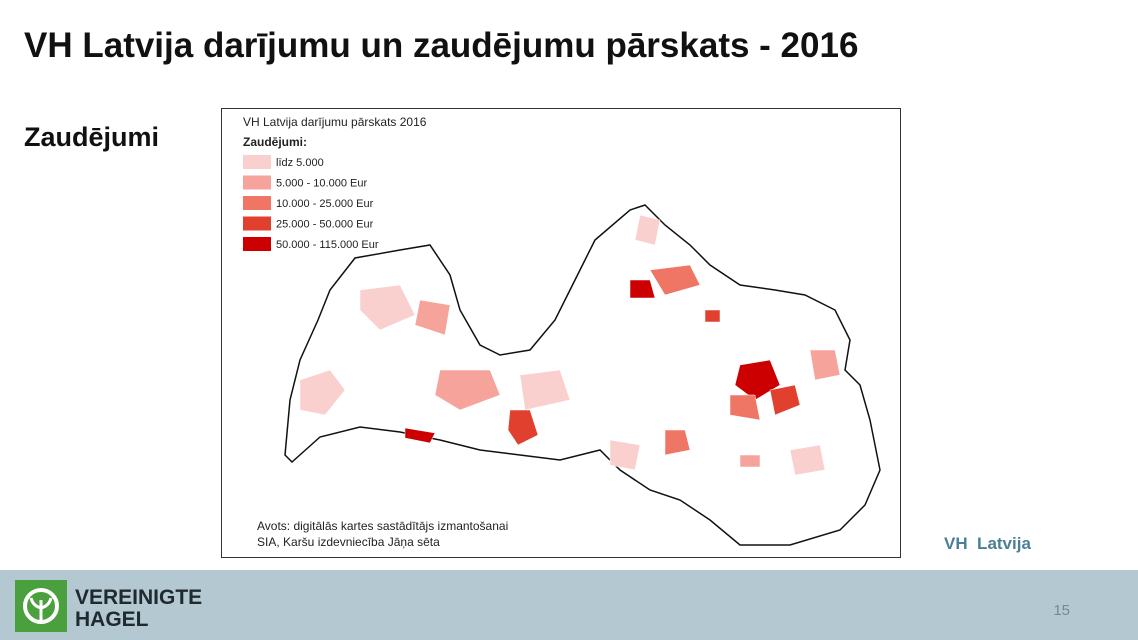 This screenshot has height=640, width=1138. I want to click on brand-label: VH Latvija, so click(987, 543).